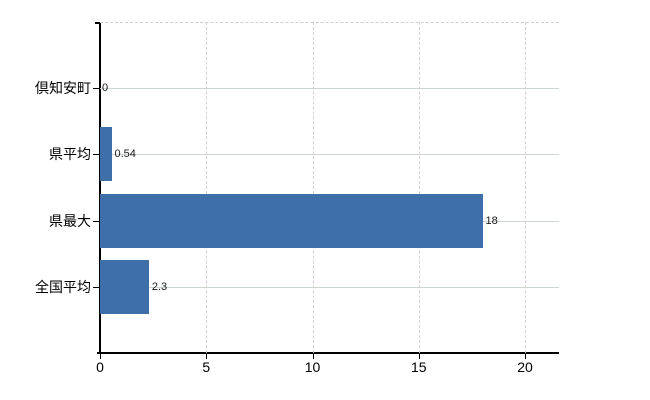 The width and height of the screenshot is (650, 400). Describe the element at coordinates (70, 154) in the screenshot. I see `category-label: 県平均` at that location.